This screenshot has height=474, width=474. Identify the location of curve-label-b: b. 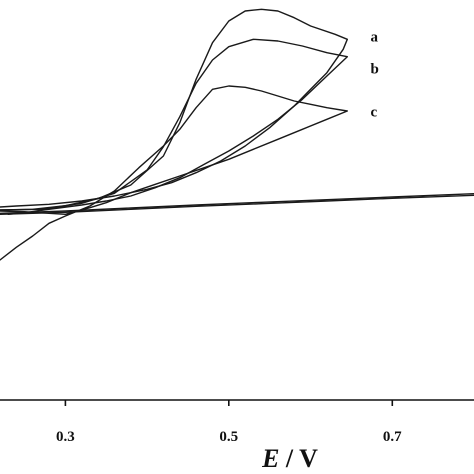
(375, 69).